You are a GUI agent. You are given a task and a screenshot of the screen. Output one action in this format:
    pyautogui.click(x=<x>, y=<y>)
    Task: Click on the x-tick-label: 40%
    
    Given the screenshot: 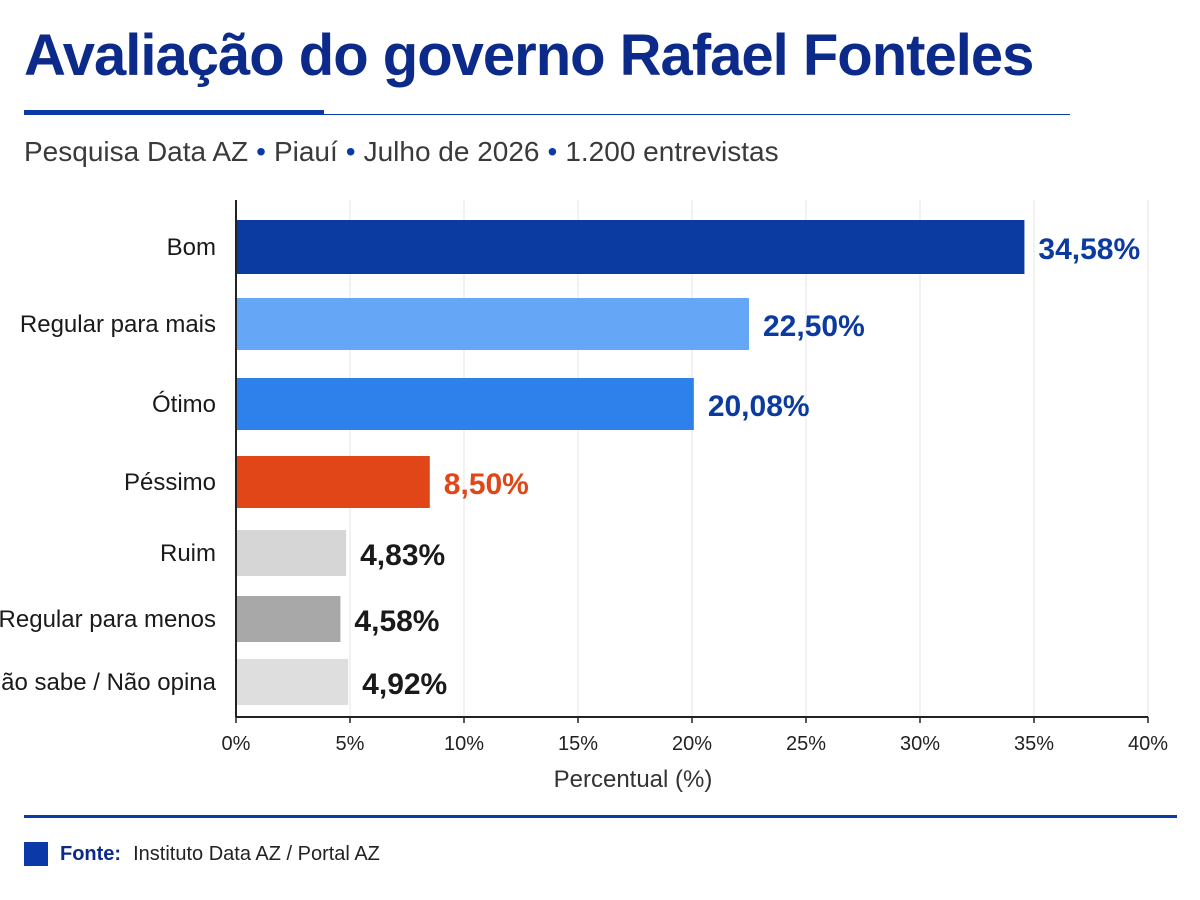 What is the action you would take?
    pyautogui.click(x=1148, y=744)
    